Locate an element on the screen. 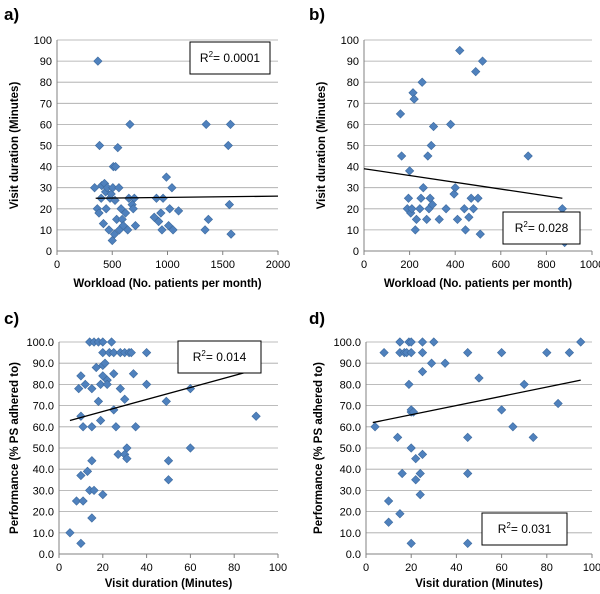 Image resolution: width=600 pixels, height=594 pixels. y-tick-label: 50.0 is located at coordinates (43, 449).